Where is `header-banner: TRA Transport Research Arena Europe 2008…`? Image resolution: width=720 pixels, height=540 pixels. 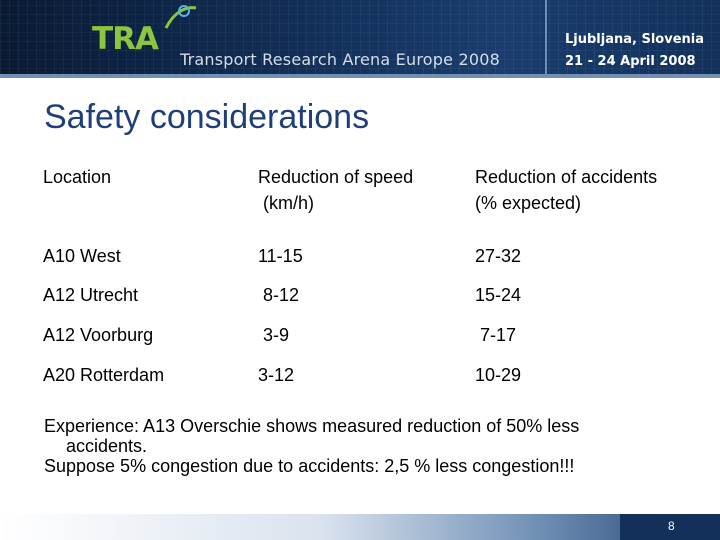
header-banner: TRA Transport Research Arena Europe 2008… is located at coordinates (360, 39).